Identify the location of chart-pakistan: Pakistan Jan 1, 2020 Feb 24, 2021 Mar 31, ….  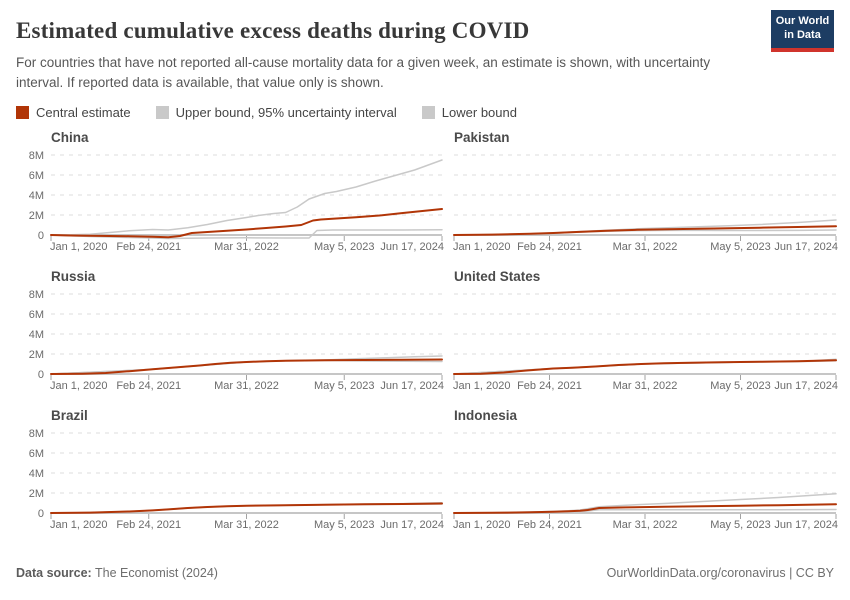
(645, 192).